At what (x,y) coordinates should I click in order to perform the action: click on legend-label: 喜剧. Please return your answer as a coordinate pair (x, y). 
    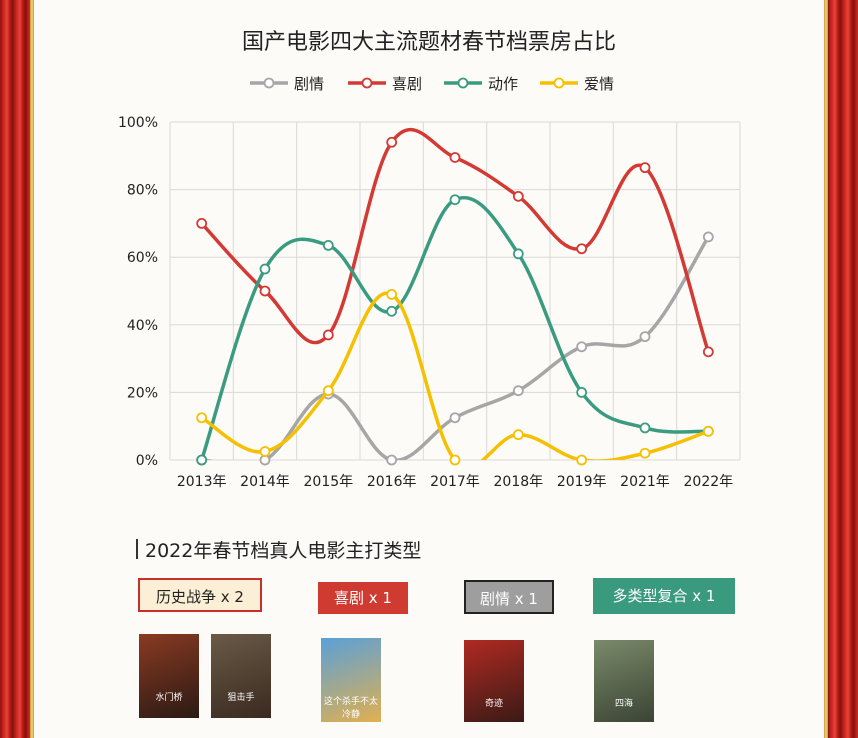
    Looking at the image, I should click on (407, 84).